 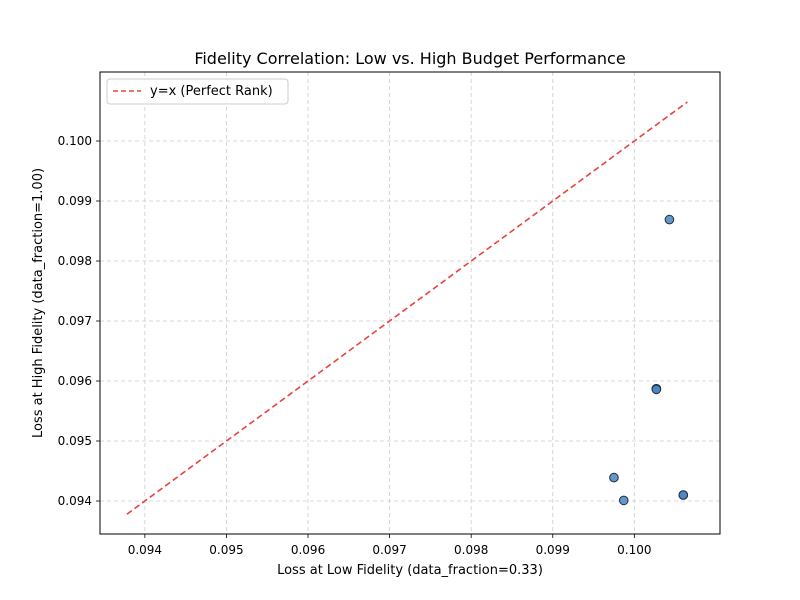 What do you see at coordinates (308, 550) in the screenshot?
I see `x-tick-label: 0.096` at bounding box center [308, 550].